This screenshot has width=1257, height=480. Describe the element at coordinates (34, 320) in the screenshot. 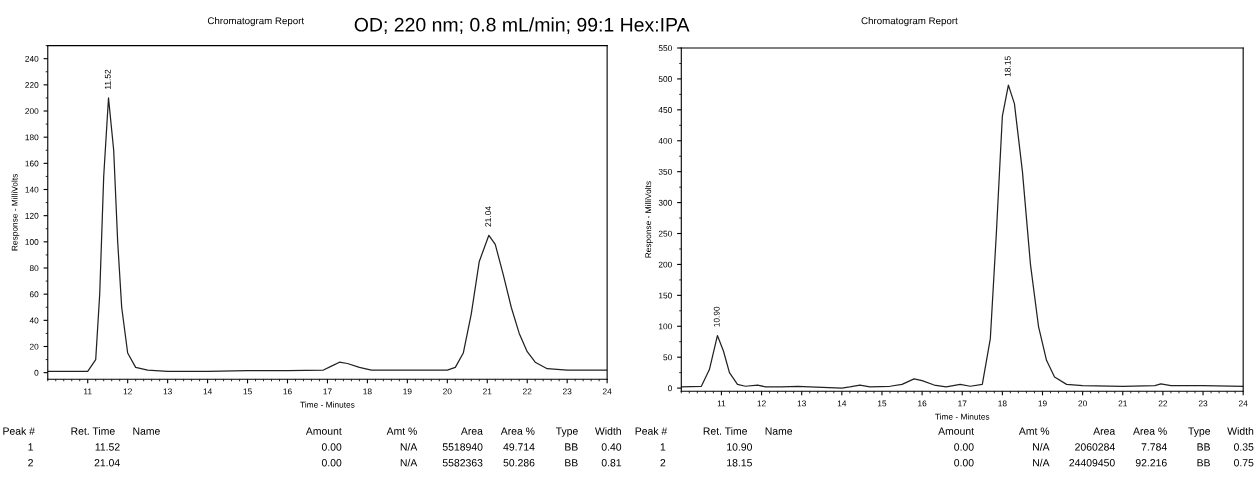

I see `y-tick-label: 40` at that location.